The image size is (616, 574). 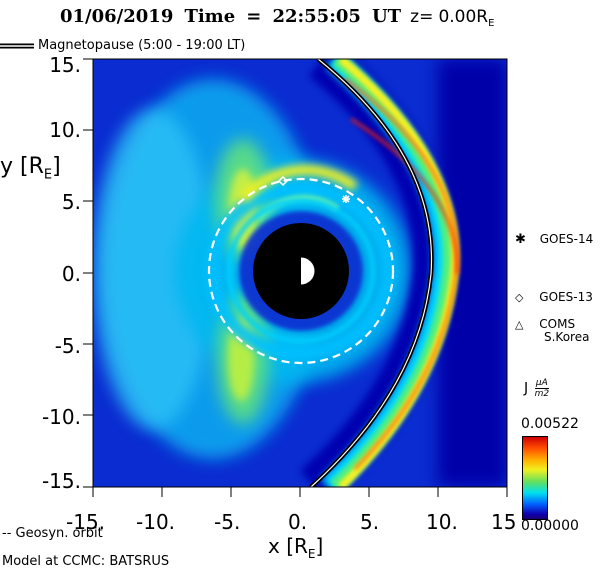 I want to click on title-z-subscript: E, so click(x=491, y=24).